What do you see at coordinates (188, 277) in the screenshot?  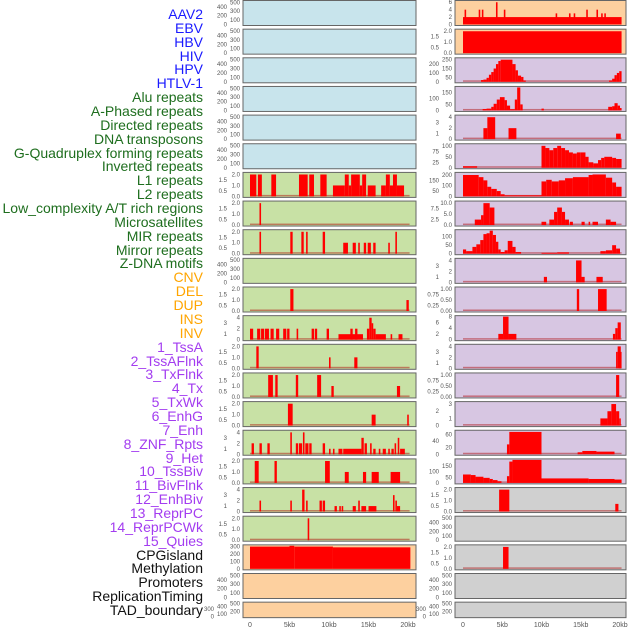 I see `category-label: CNV` at bounding box center [188, 277].